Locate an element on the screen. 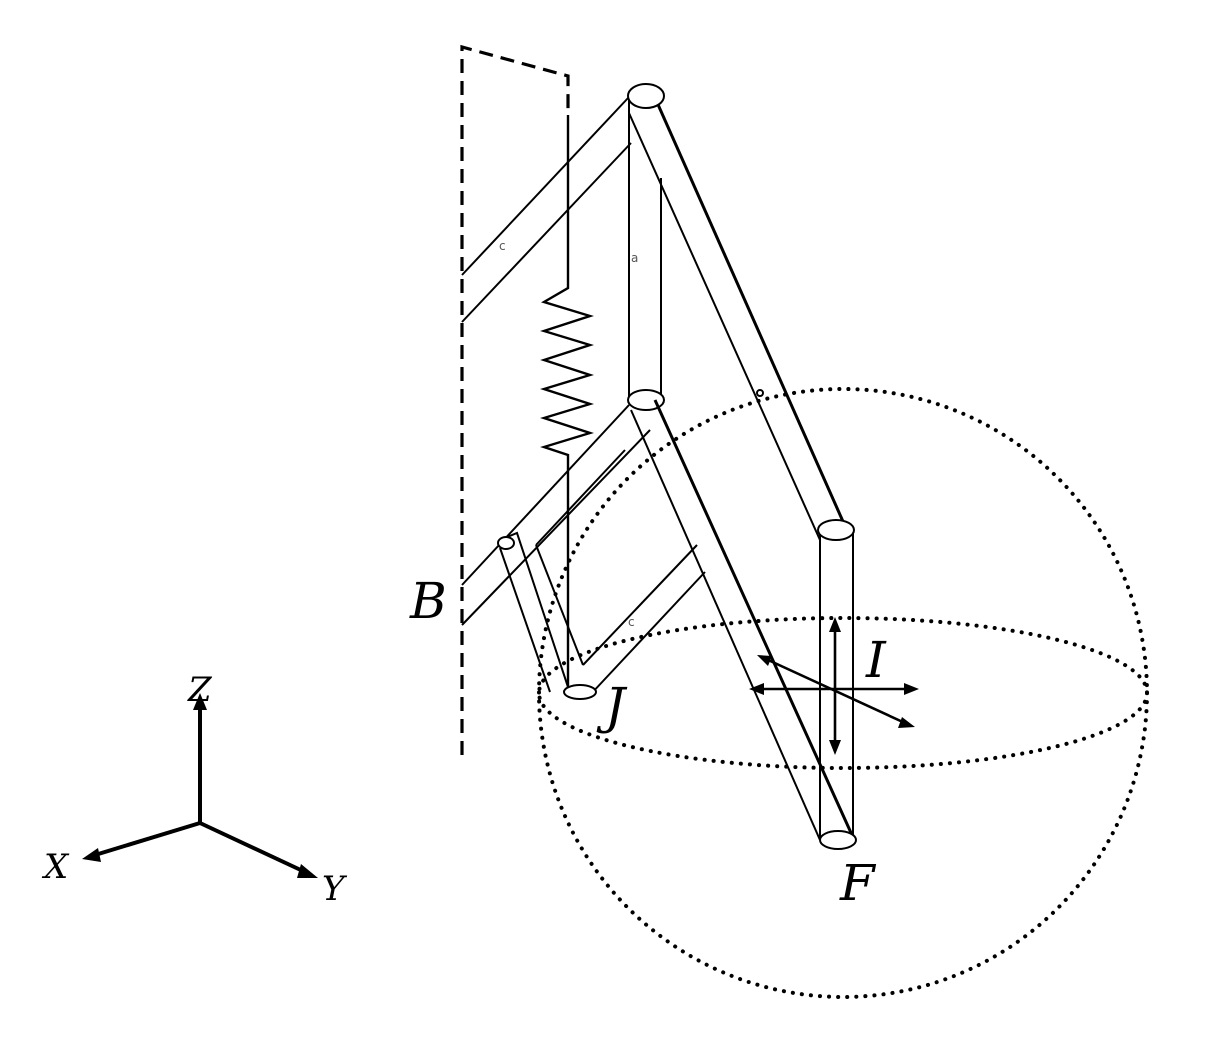 Image resolution: width=1210 pixels, height=1060 pixels. vertical-link-mark: a is located at coordinates (634, 258).